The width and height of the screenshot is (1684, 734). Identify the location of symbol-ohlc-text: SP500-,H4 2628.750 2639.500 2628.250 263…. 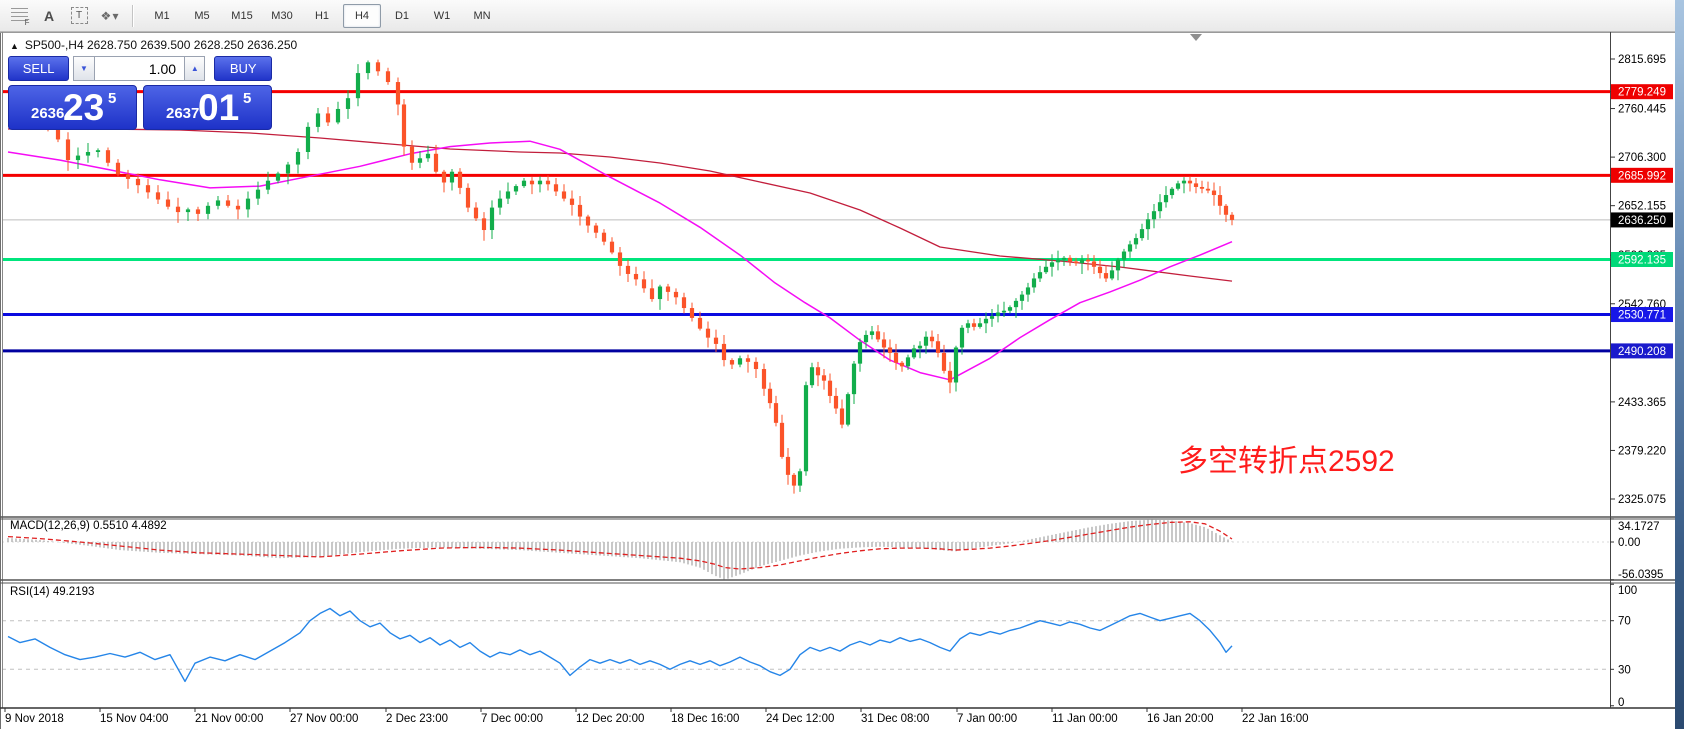
(161, 45).